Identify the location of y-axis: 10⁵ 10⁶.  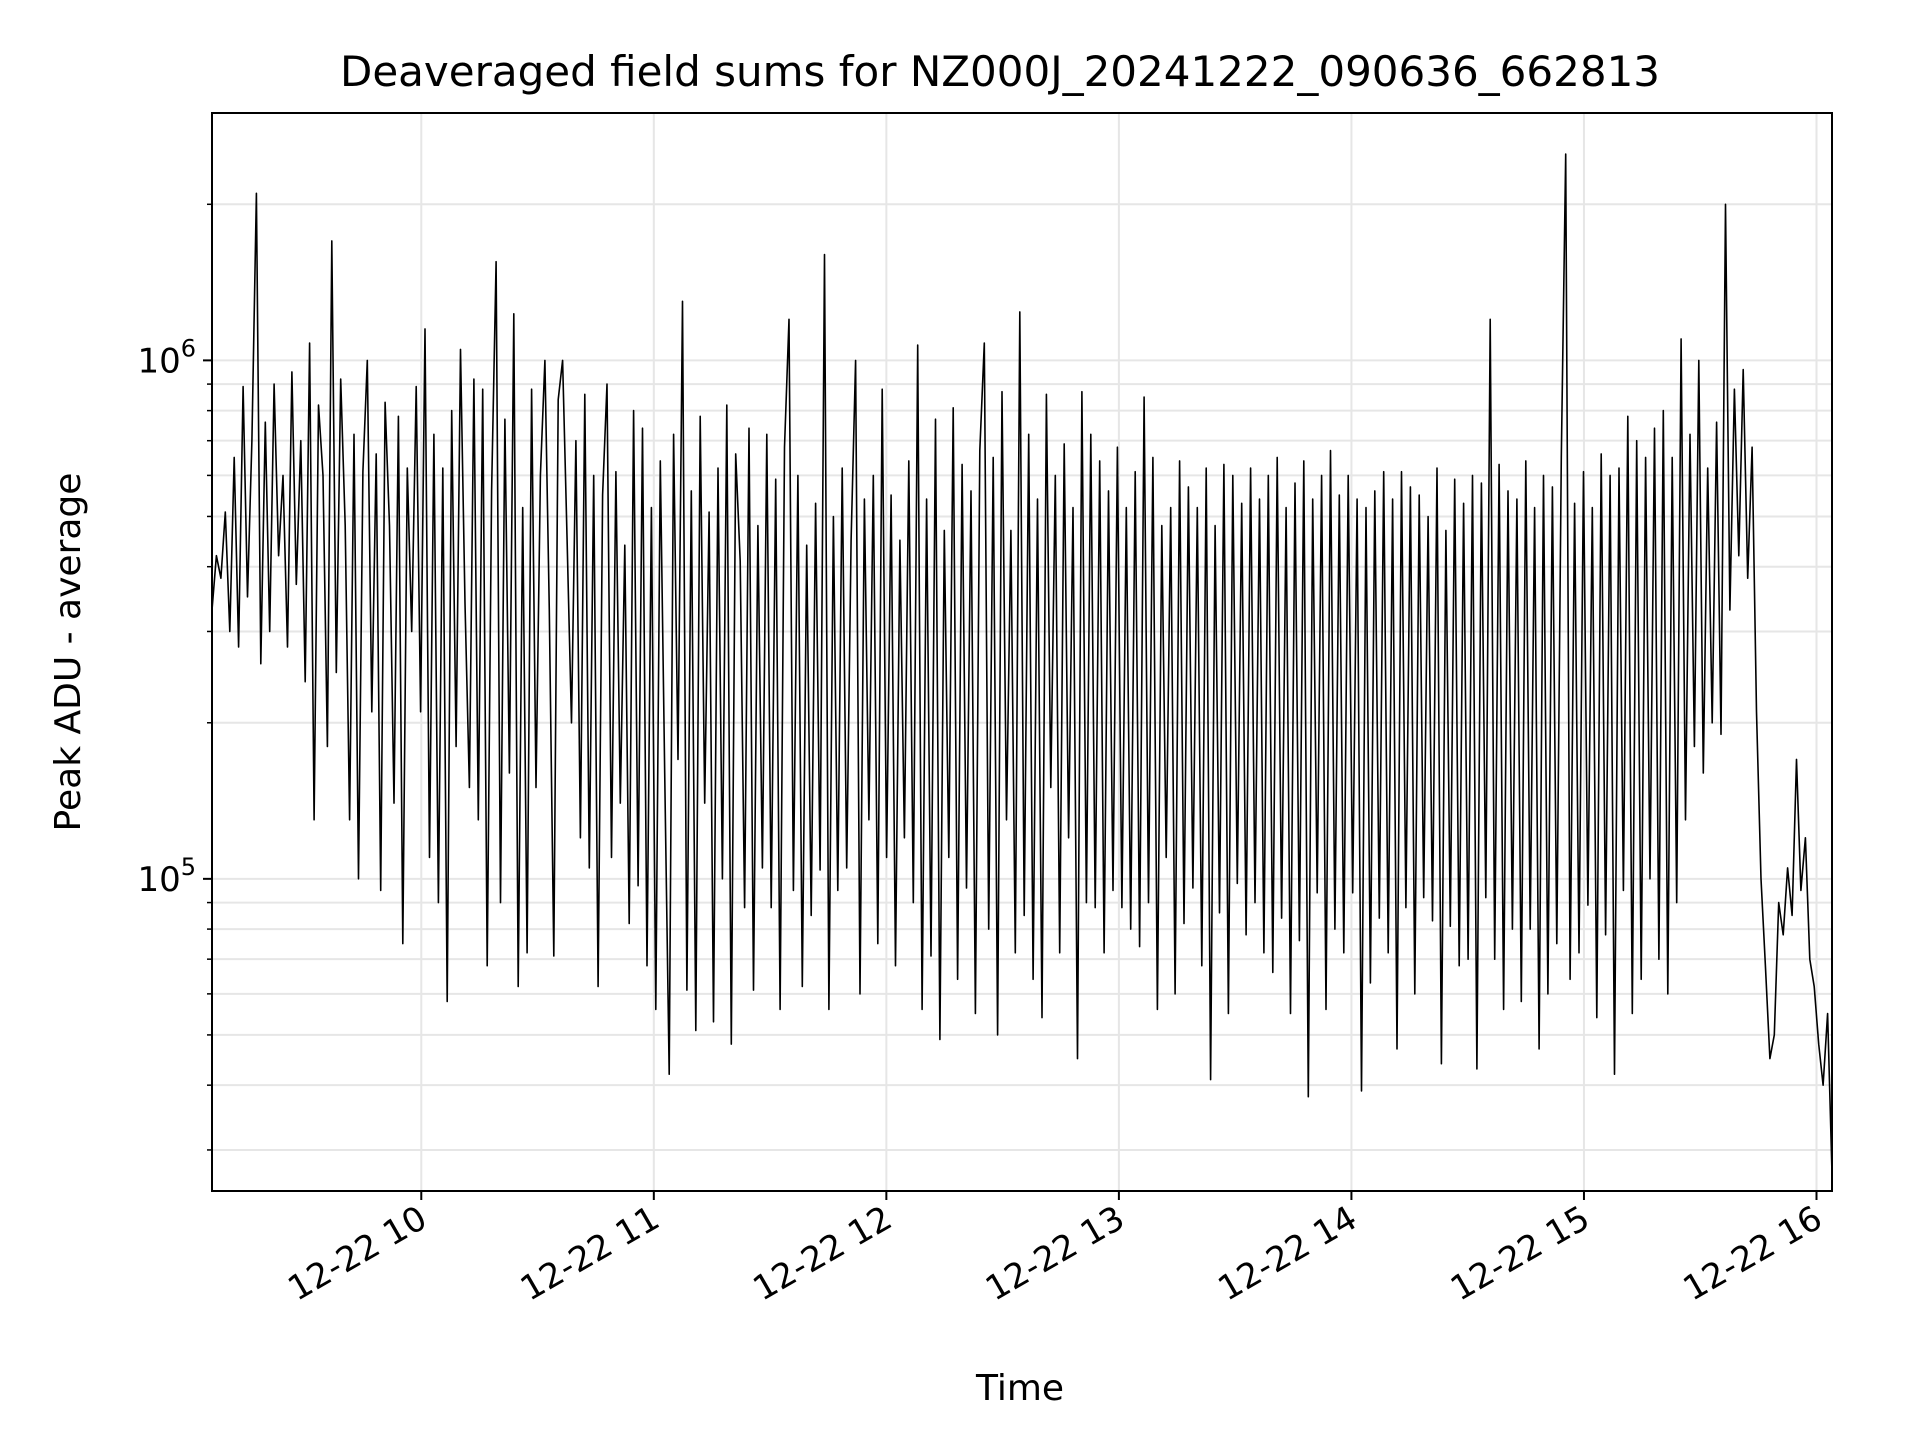
(174, 677).